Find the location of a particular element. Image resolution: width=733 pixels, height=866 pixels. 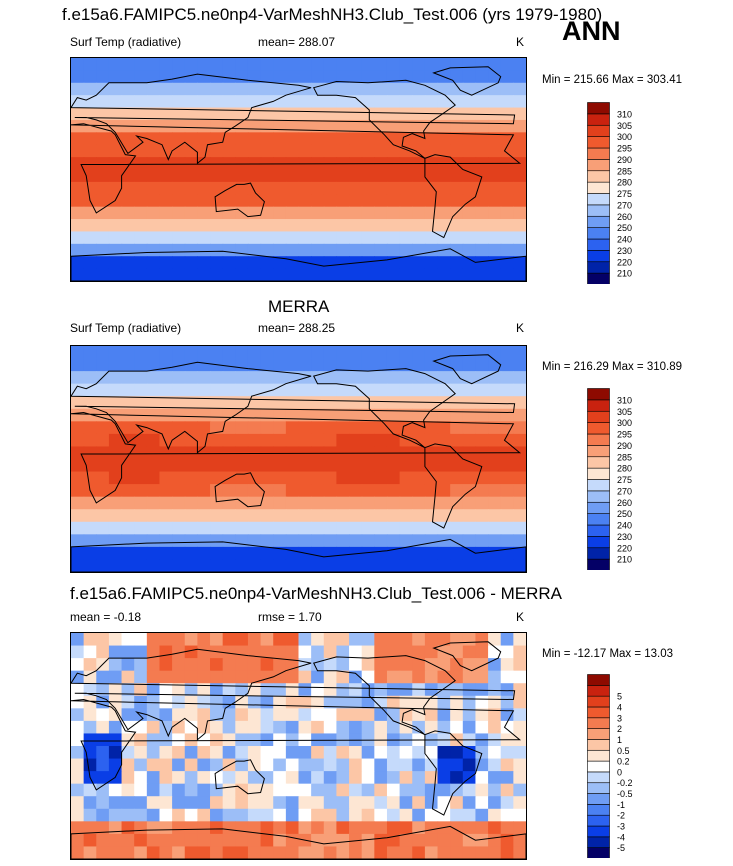

colorbar-label: 275 is located at coordinates (624, 194).